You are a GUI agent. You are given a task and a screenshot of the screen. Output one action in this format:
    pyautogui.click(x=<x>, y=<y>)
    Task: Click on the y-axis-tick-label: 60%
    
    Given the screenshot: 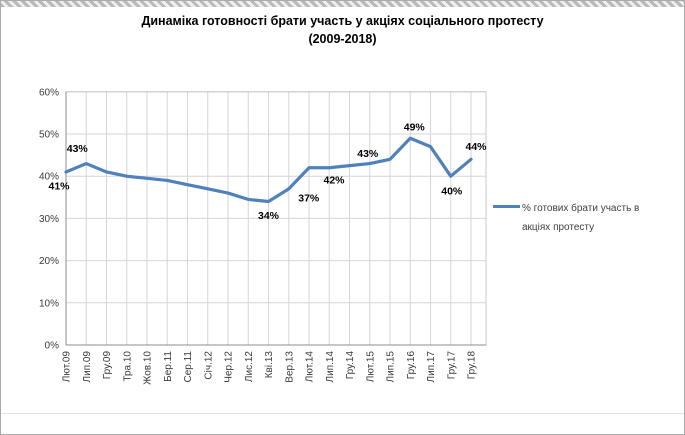 What is the action you would take?
    pyautogui.click(x=49, y=92)
    